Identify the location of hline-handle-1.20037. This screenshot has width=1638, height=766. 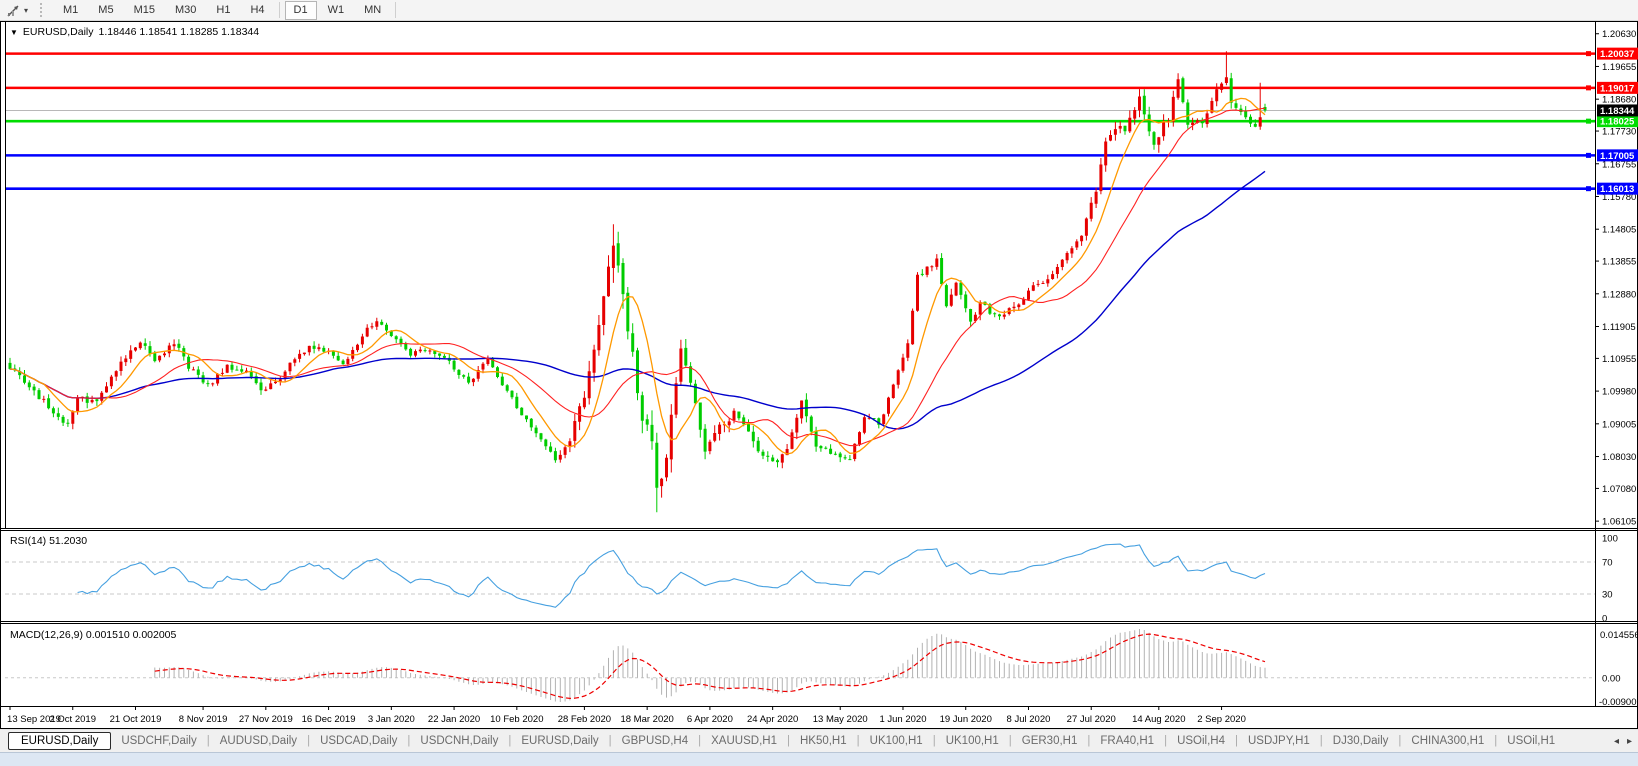
(1588, 54).